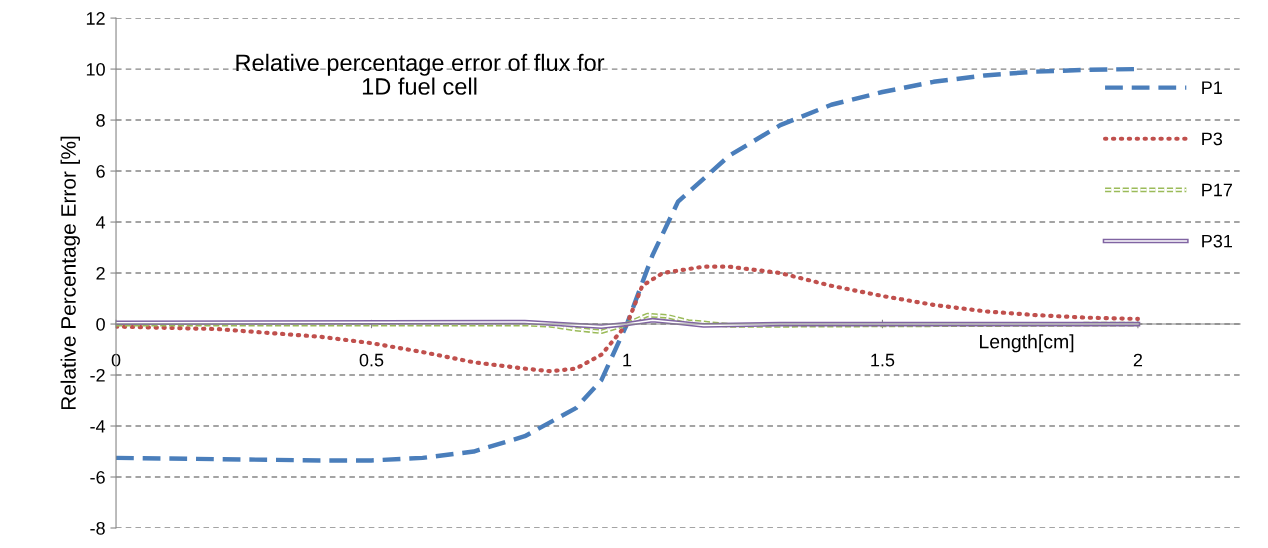 This screenshot has height=548, width=1268. I want to click on legend-label: P17, so click(1217, 190).